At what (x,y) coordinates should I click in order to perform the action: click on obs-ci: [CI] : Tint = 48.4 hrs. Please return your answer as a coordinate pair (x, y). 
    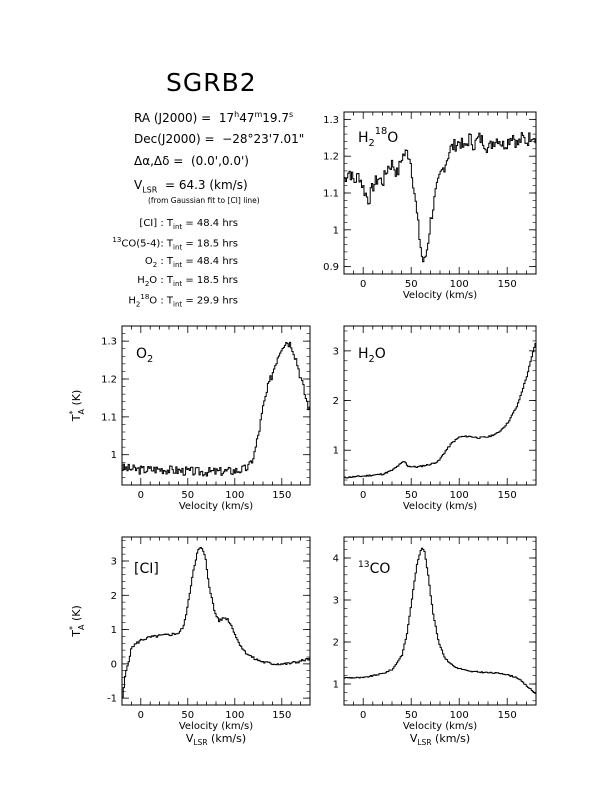
    Looking at the image, I should click on (188, 224).